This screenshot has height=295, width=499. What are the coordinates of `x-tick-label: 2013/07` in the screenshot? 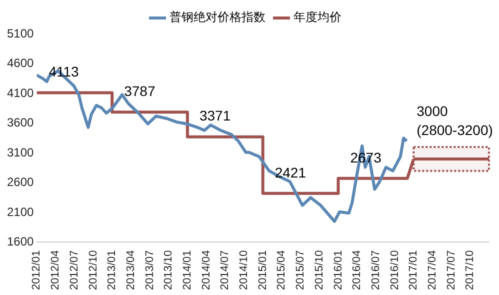 It's located at (150, 270).